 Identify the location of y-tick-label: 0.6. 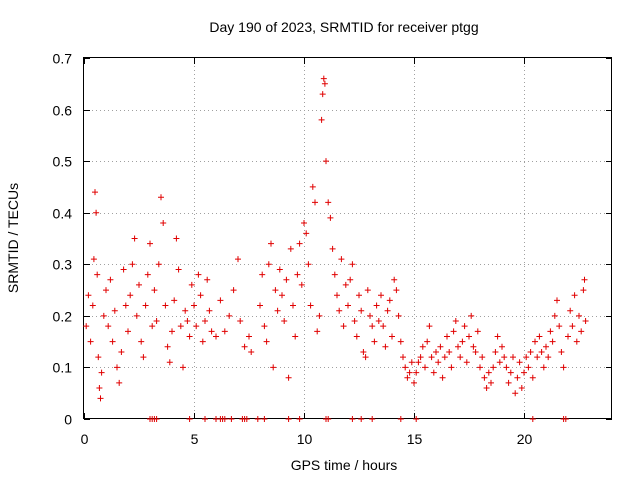
(63, 111).